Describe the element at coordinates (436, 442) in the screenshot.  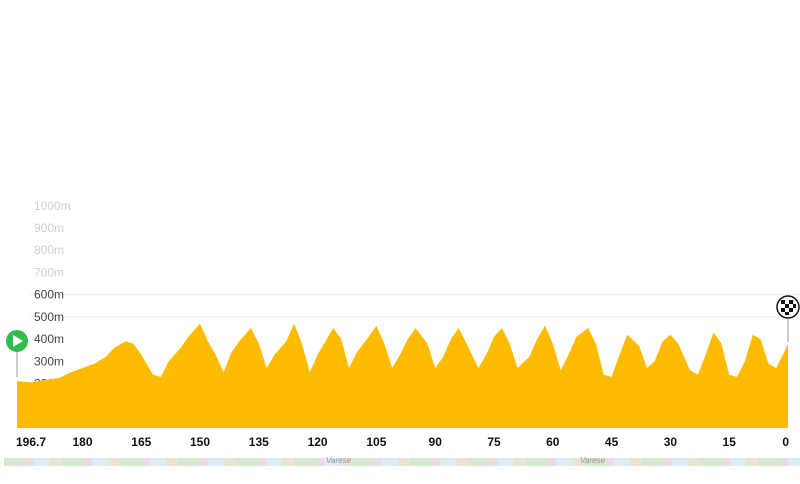
I see `x-tick-label: 90` at that location.